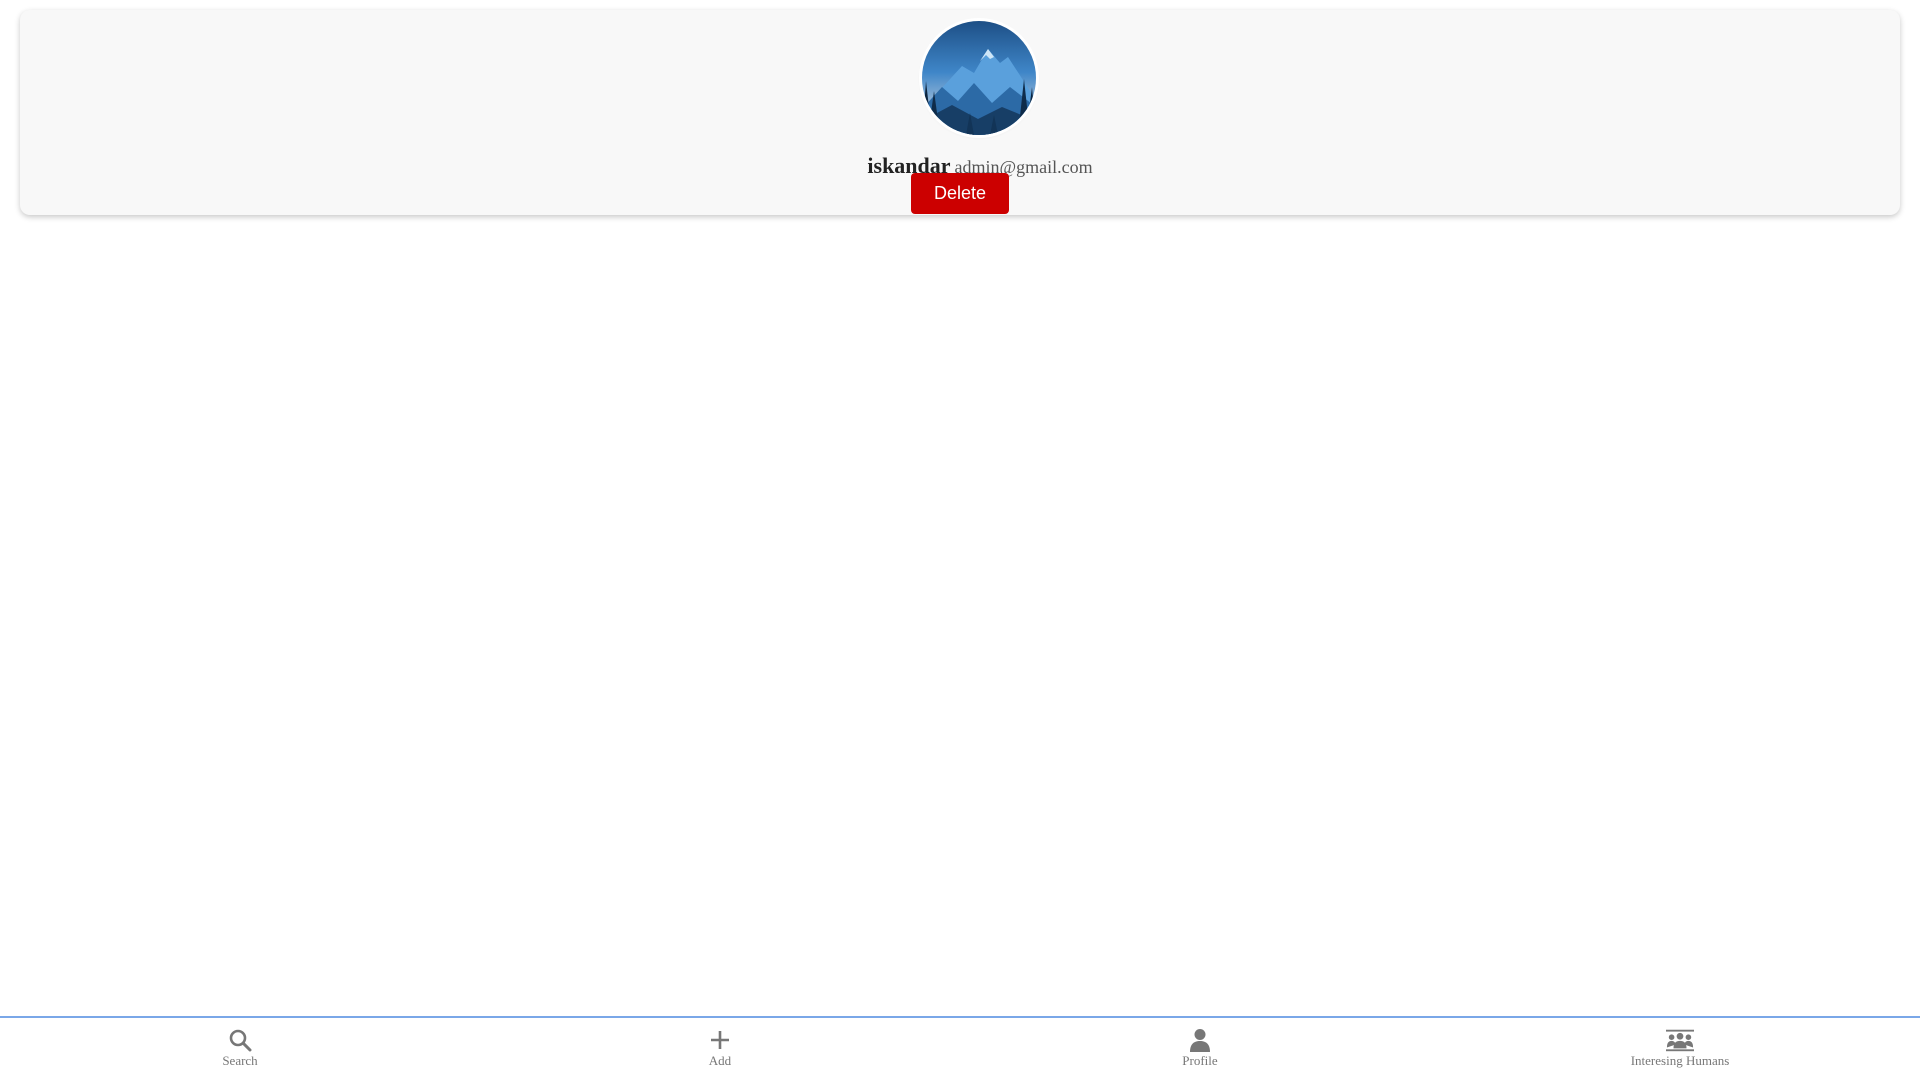 The image size is (1920, 1082). Describe the element at coordinates (1023, 167) in the screenshot. I see `user-email: admin@gmail.com` at that location.